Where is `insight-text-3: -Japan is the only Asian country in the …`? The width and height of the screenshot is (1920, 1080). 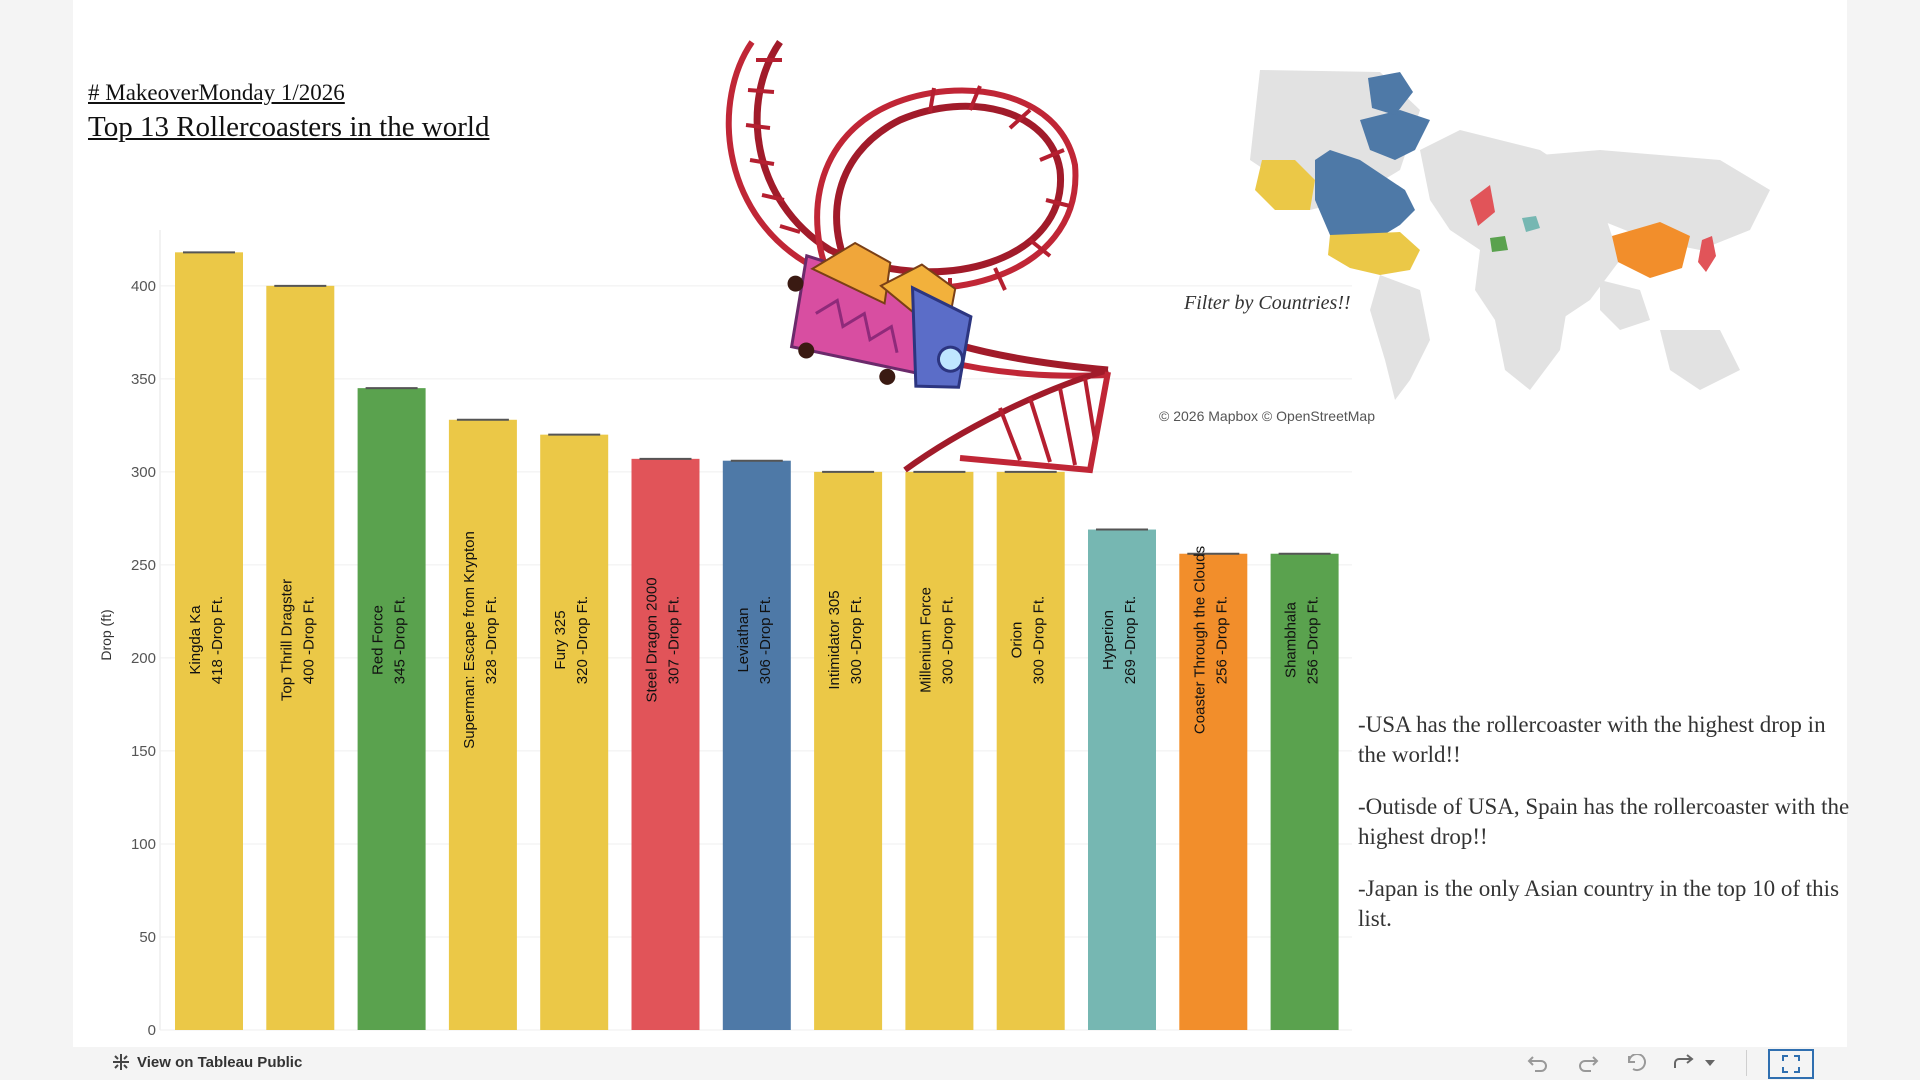 insight-text-3: -Japan is the only Asian country in the … is located at coordinates (1599, 903).